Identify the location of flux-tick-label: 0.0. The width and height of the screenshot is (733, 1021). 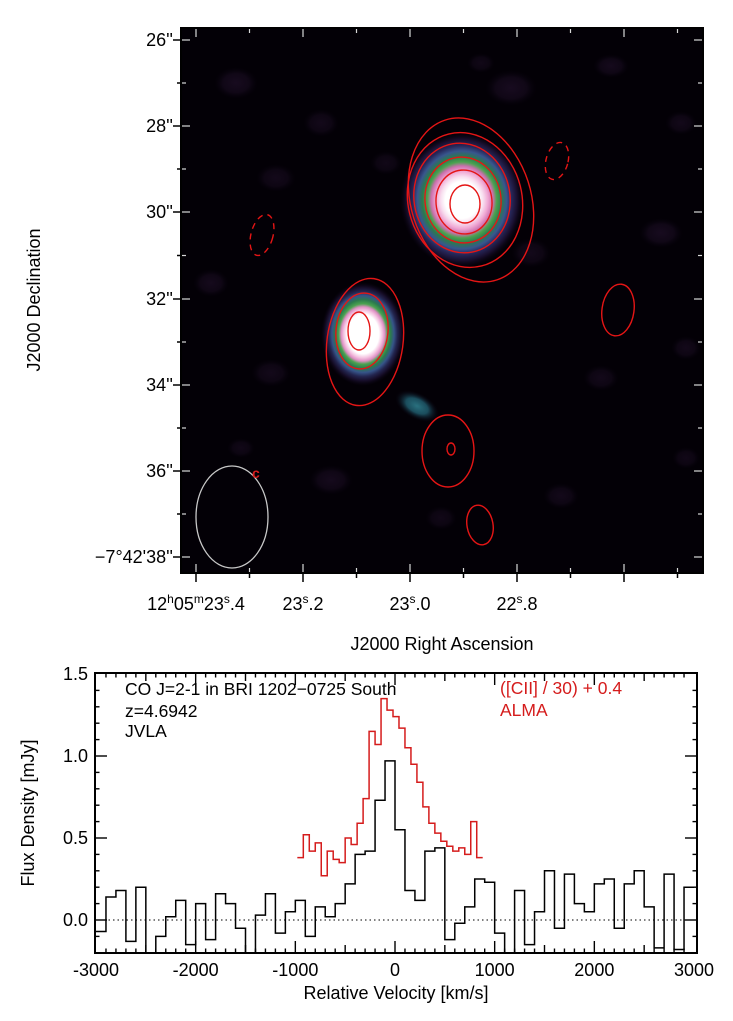
(75, 920).